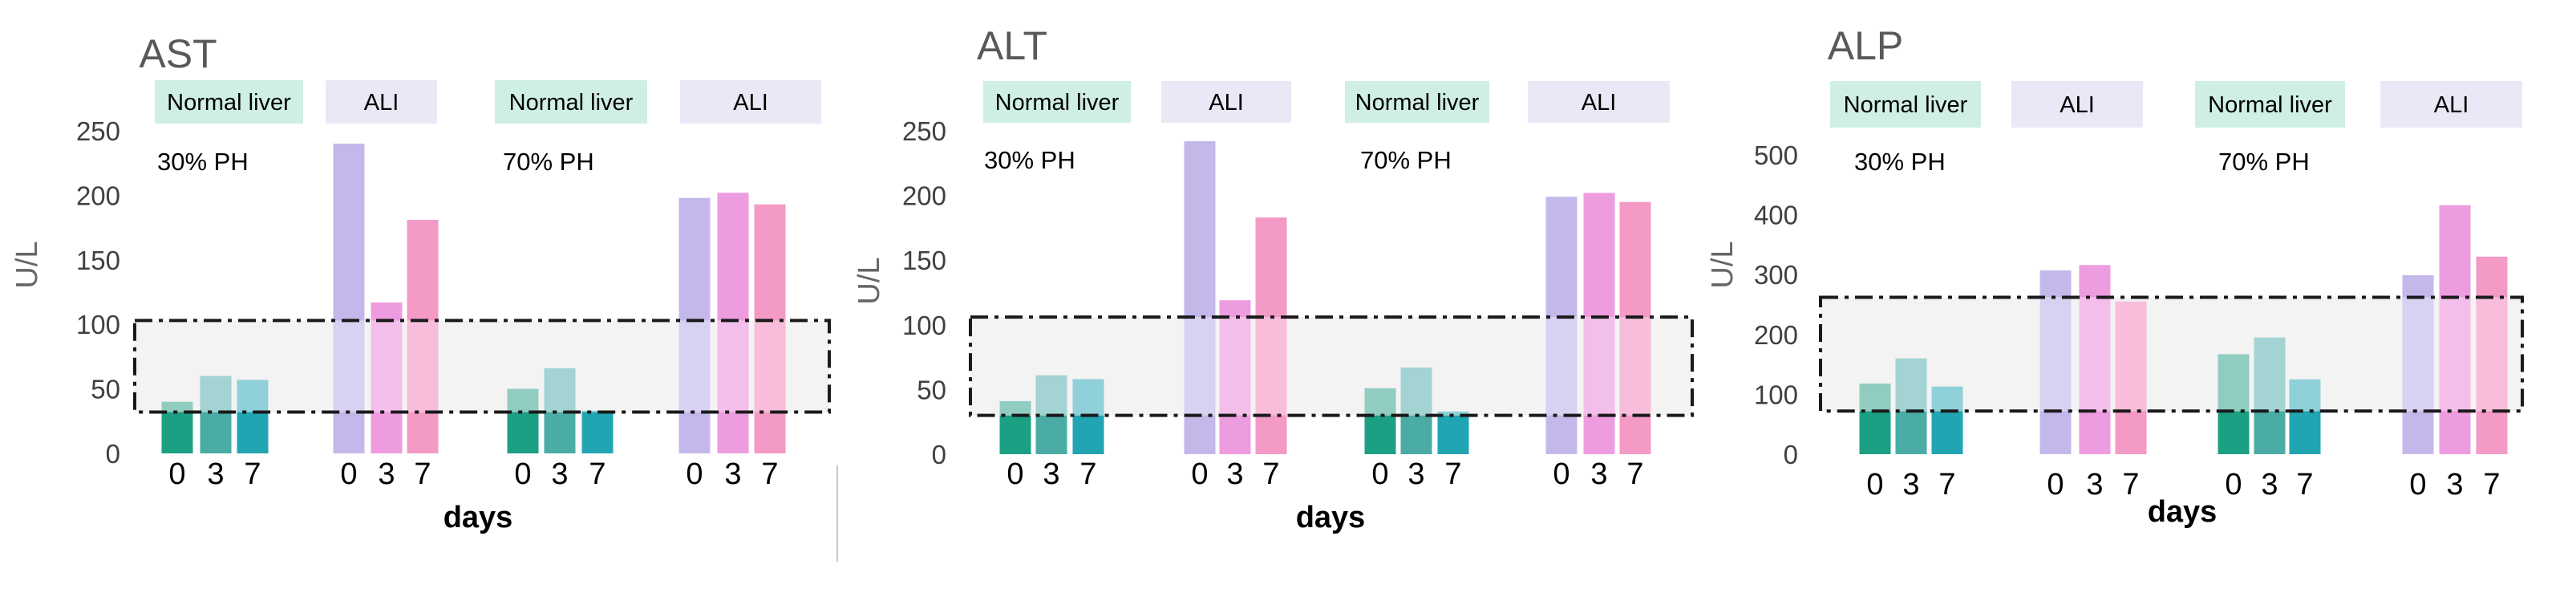  I want to click on y-tick-label: 100, so click(1776, 394).